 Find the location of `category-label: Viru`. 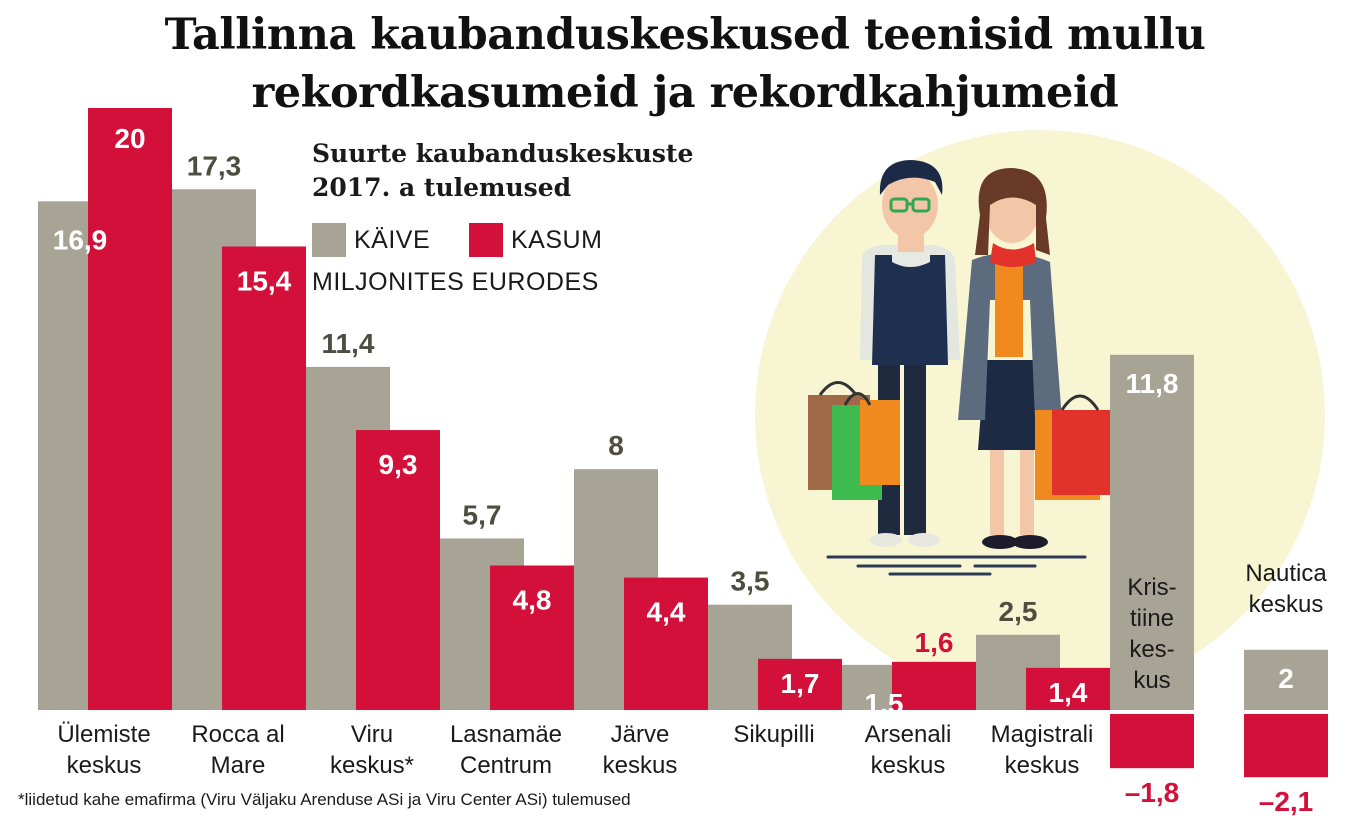

category-label: Viru is located at coordinates (372, 734).